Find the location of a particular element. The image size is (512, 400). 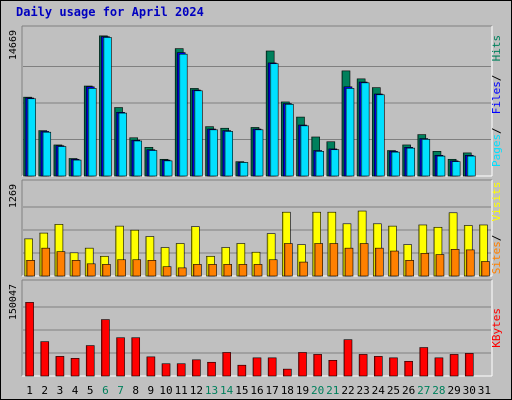

day-label-24: 24 is located at coordinates (379, 390).